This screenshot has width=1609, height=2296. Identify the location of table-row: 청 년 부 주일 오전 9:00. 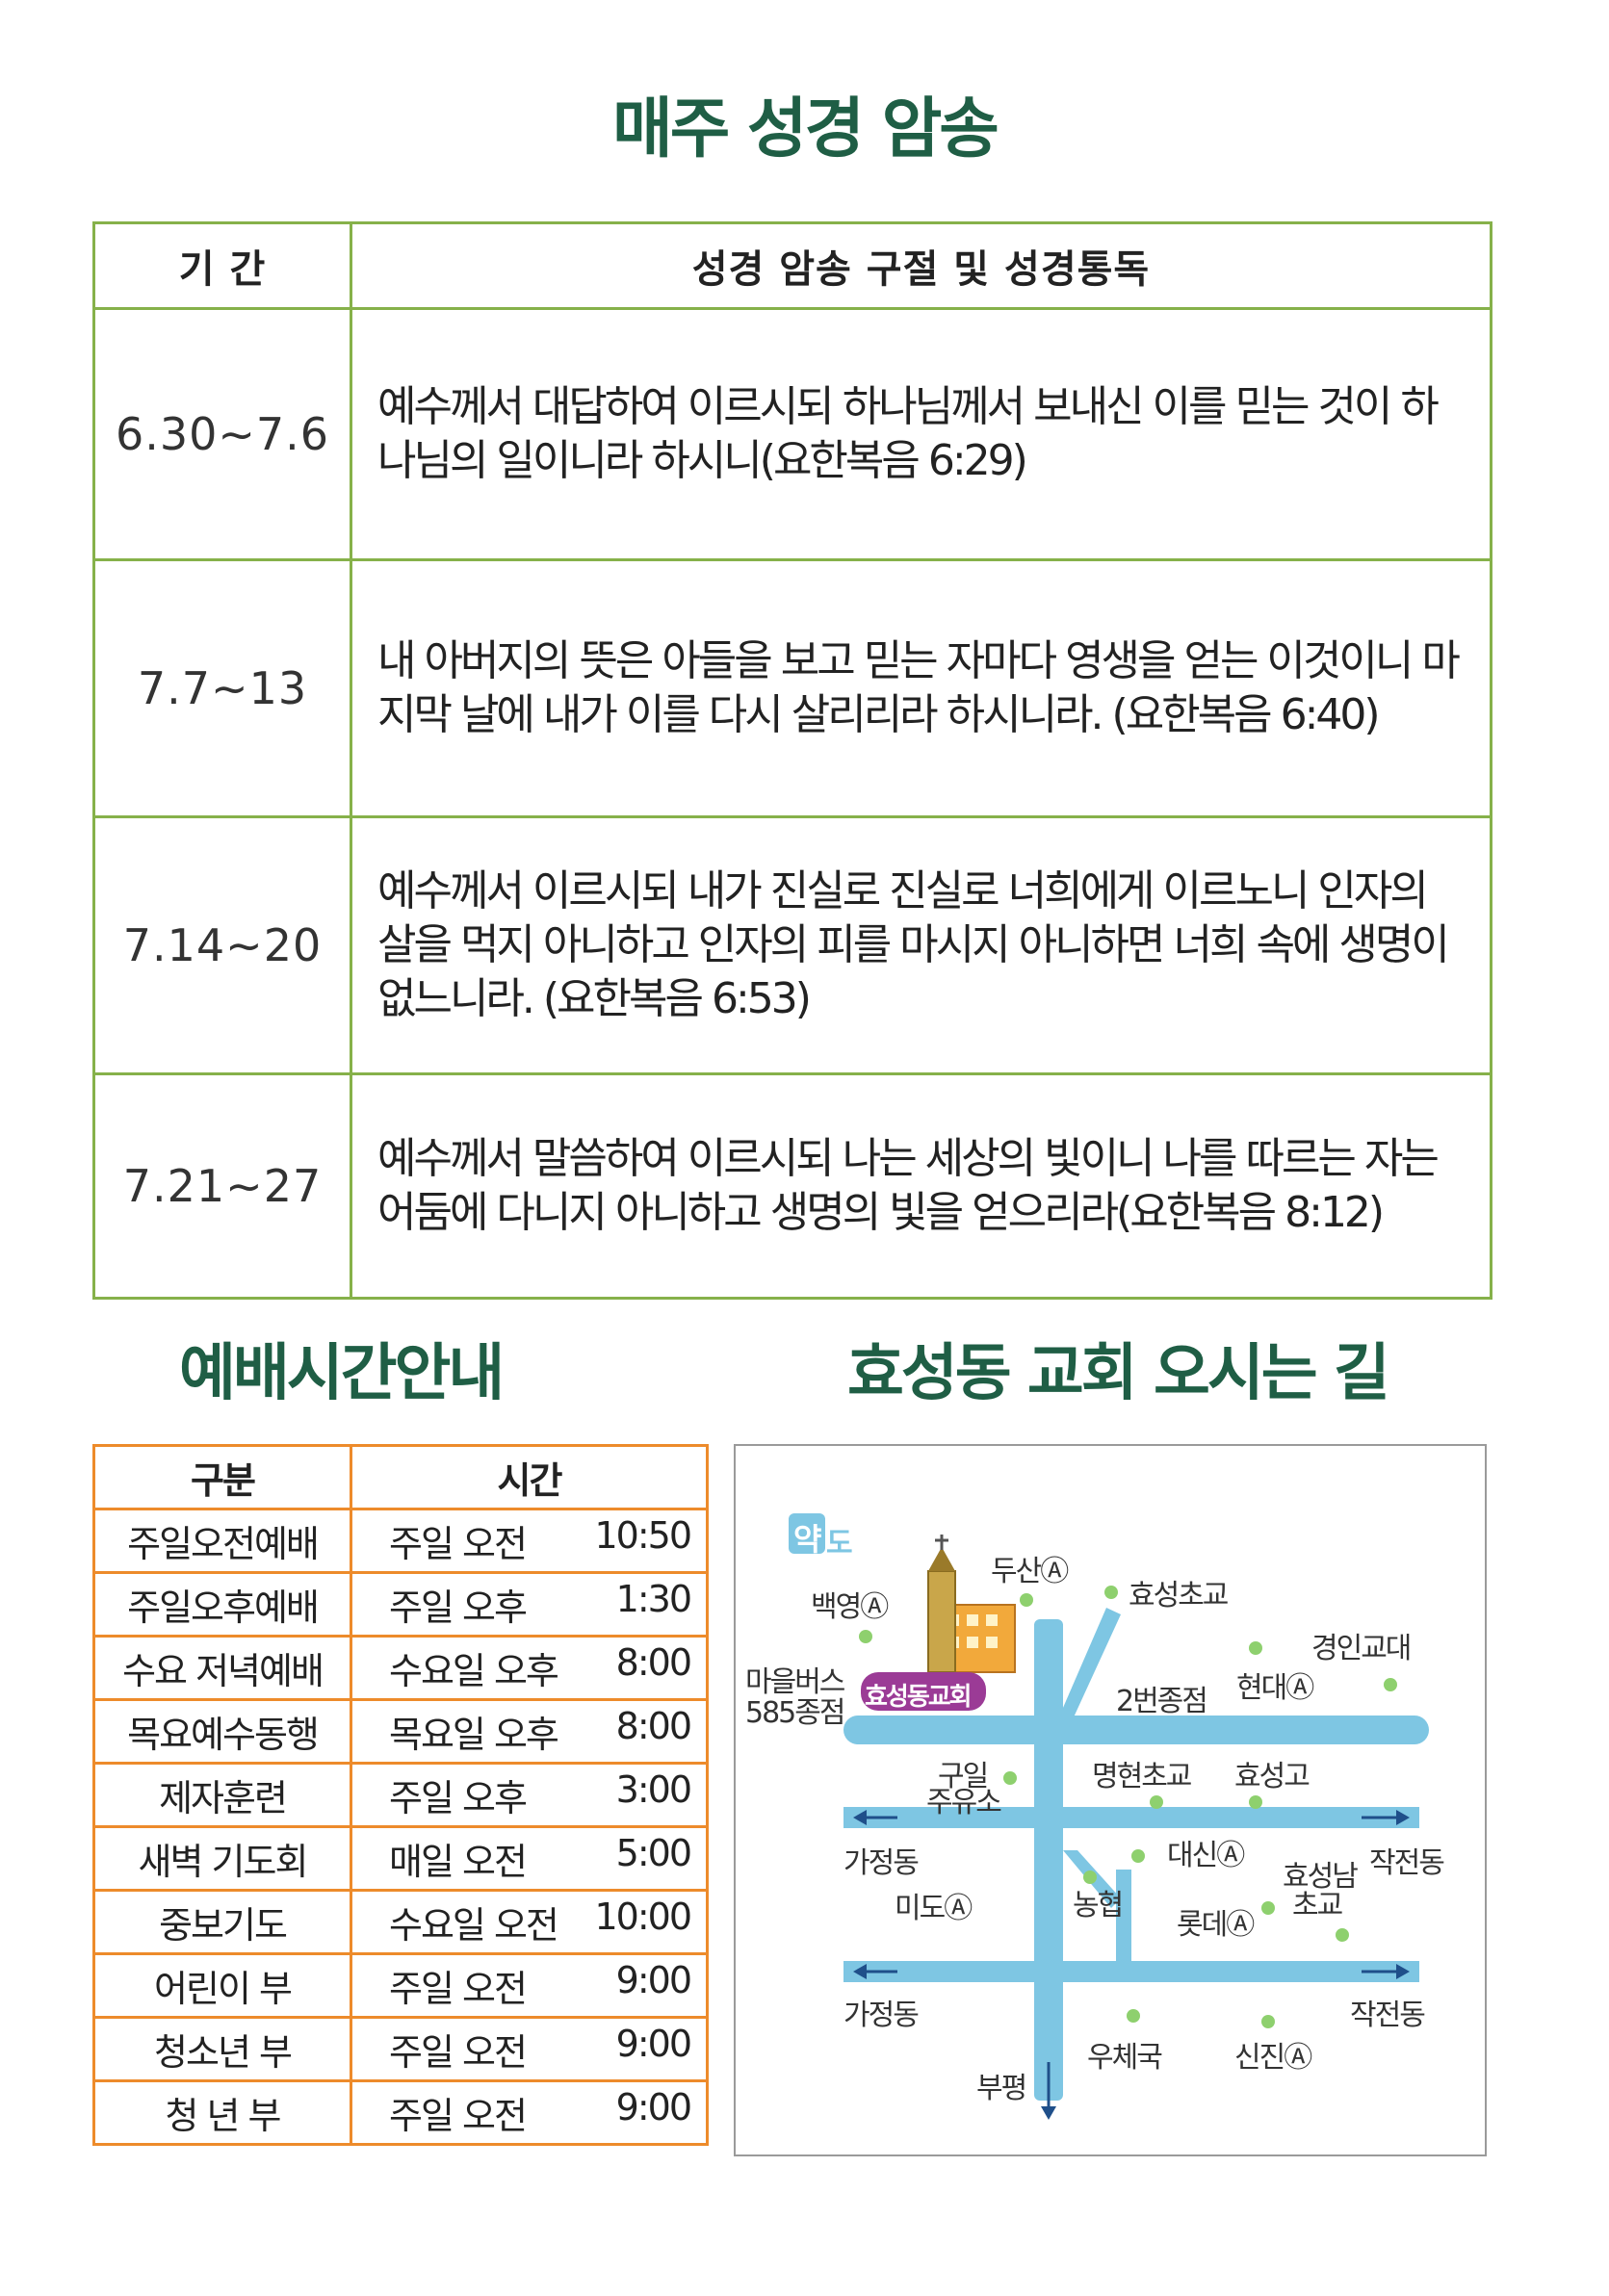
(400, 2112).